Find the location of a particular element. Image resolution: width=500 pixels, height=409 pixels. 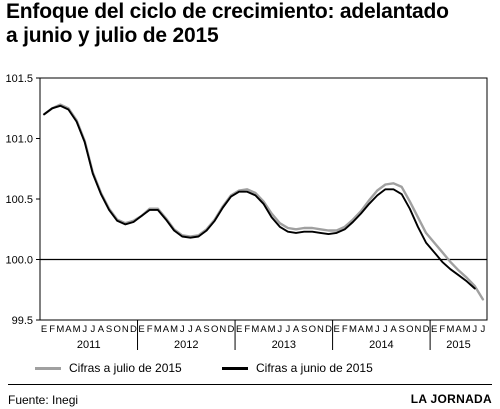

legend-item-july: Cifras a julio de 2015 is located at coordinates (108, 368).